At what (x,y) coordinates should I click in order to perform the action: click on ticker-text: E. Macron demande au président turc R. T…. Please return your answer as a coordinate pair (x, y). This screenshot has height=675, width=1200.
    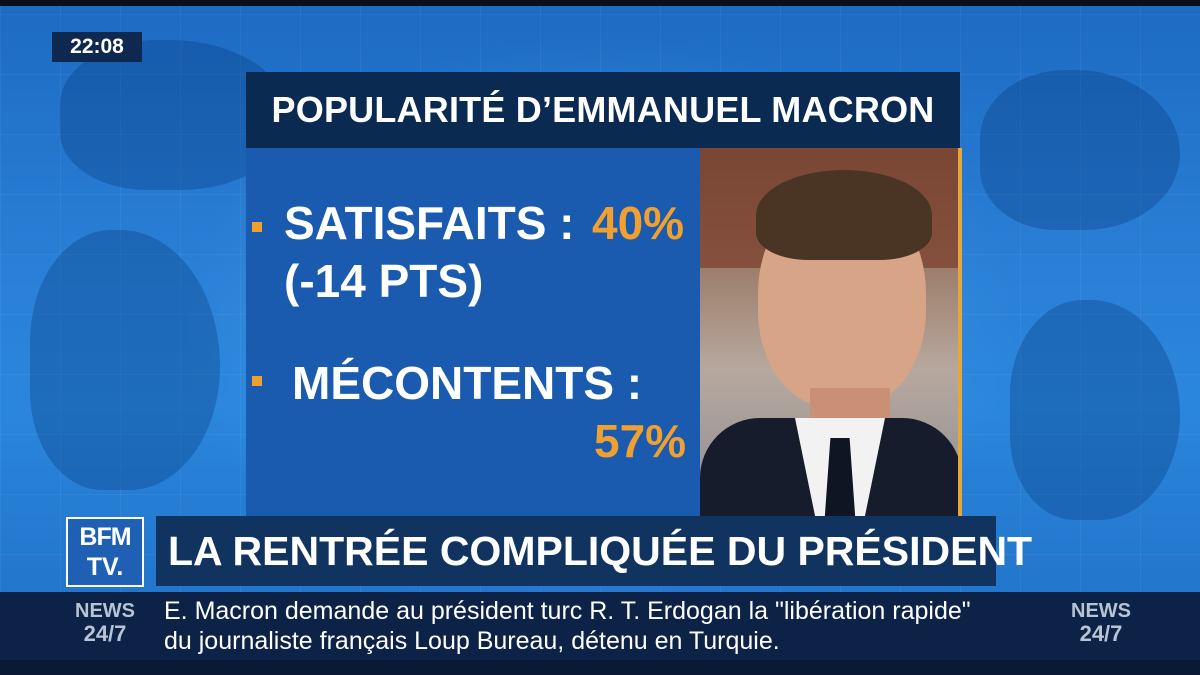
    Looking at the image, I should click on (567, 626).